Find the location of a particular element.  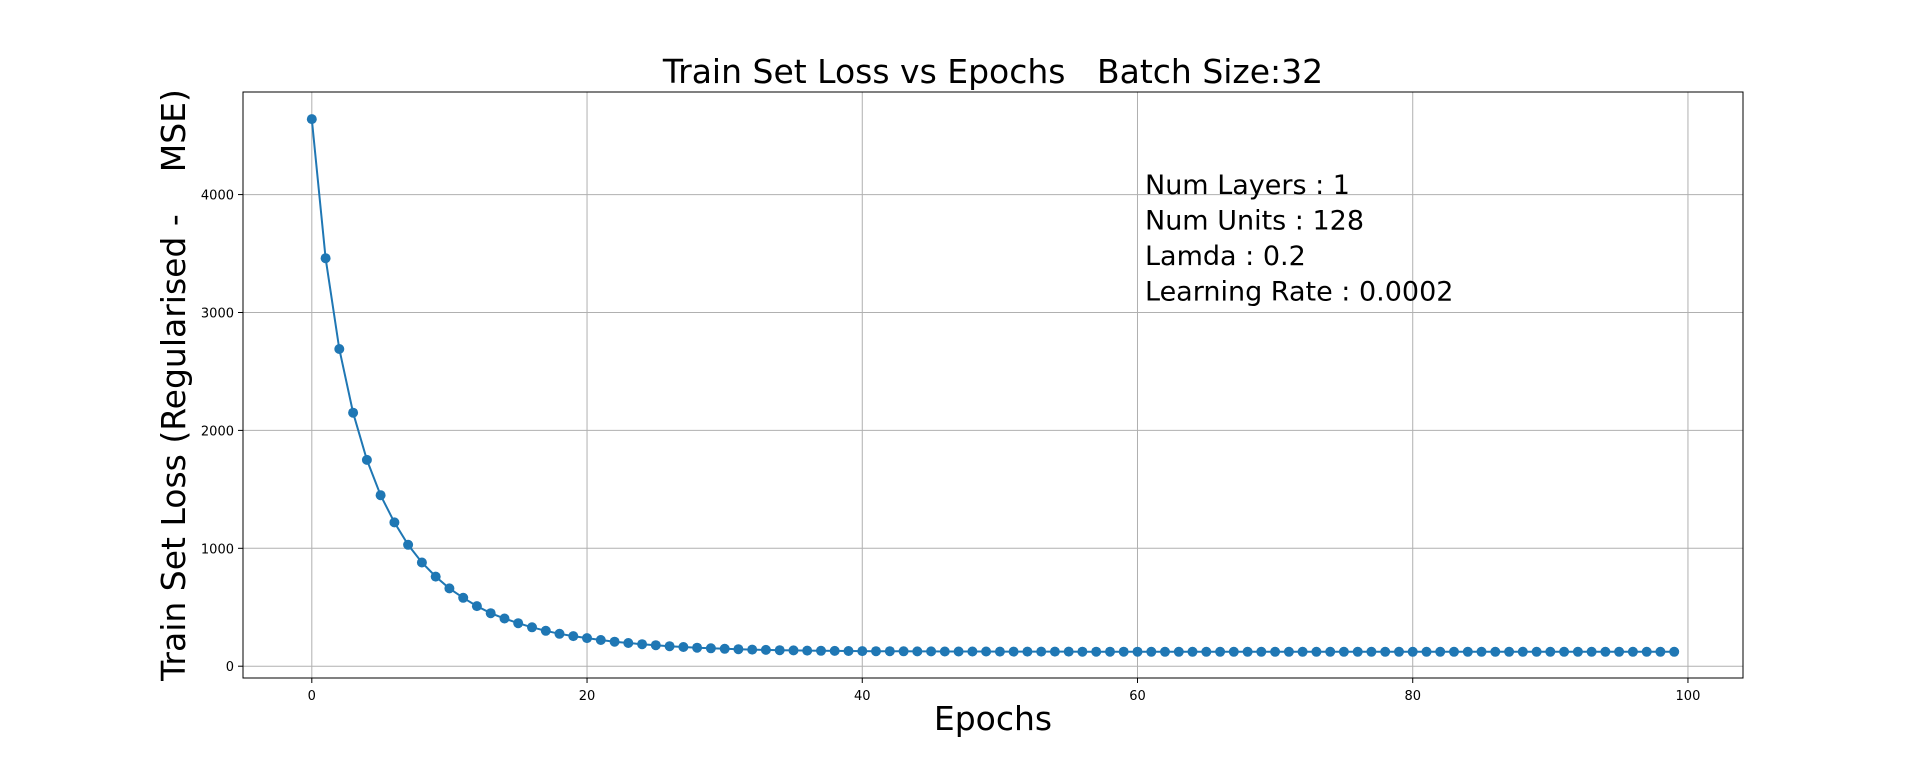

y-tick-label: 0 is located at coordinates (230, 667).